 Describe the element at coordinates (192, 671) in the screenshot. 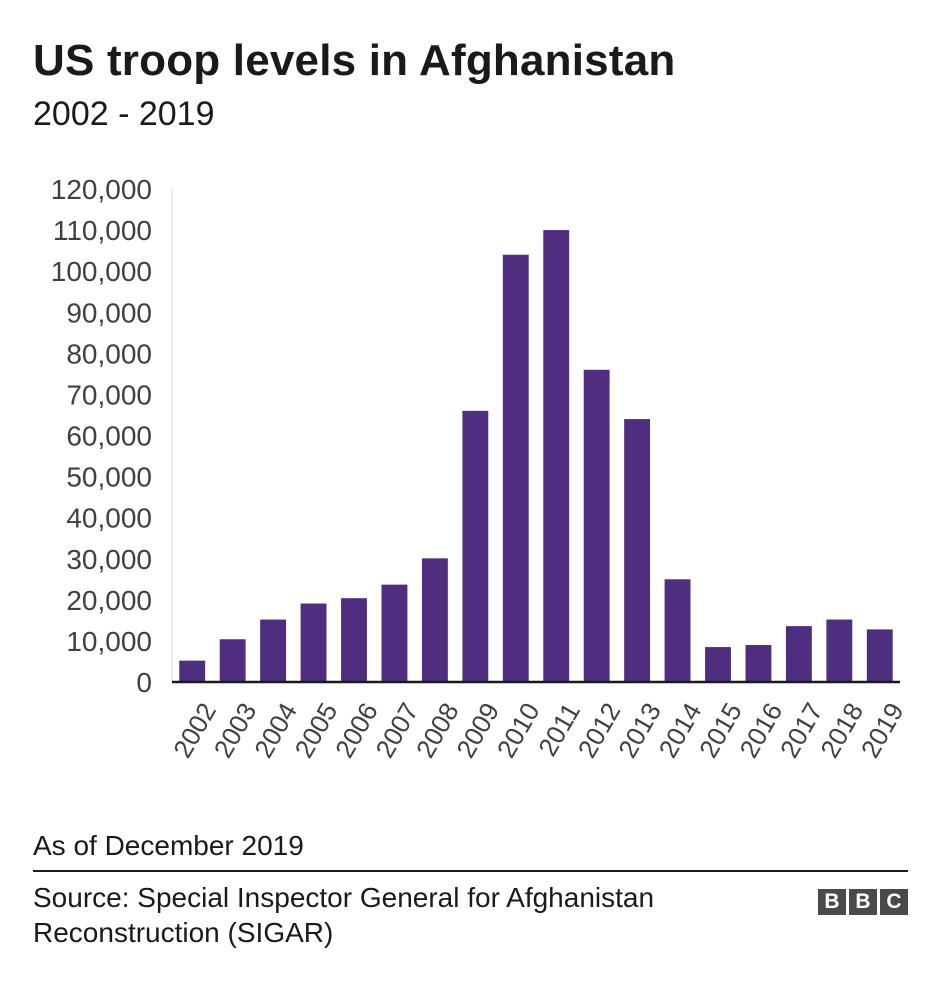

I see `bar-2002` at that location.